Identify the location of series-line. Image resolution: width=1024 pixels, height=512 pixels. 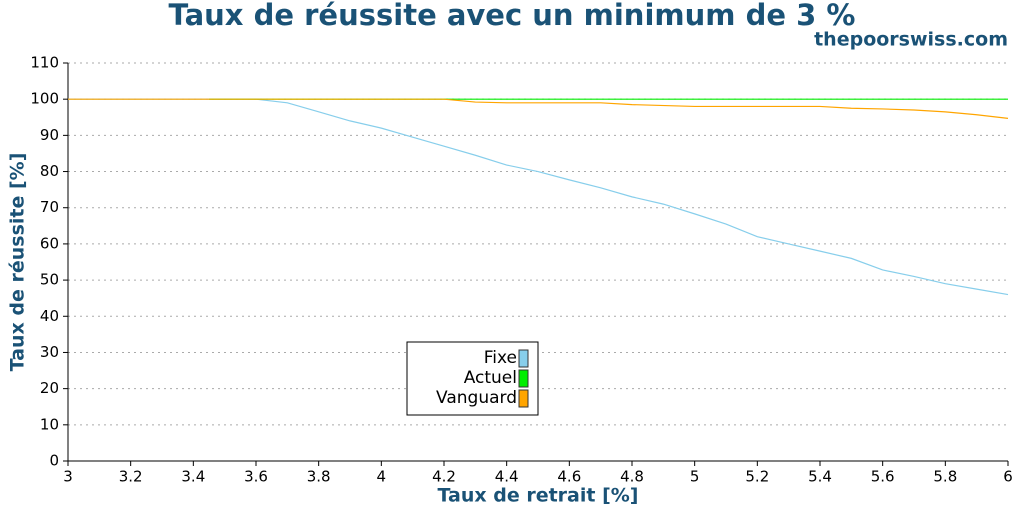
(538, 108).